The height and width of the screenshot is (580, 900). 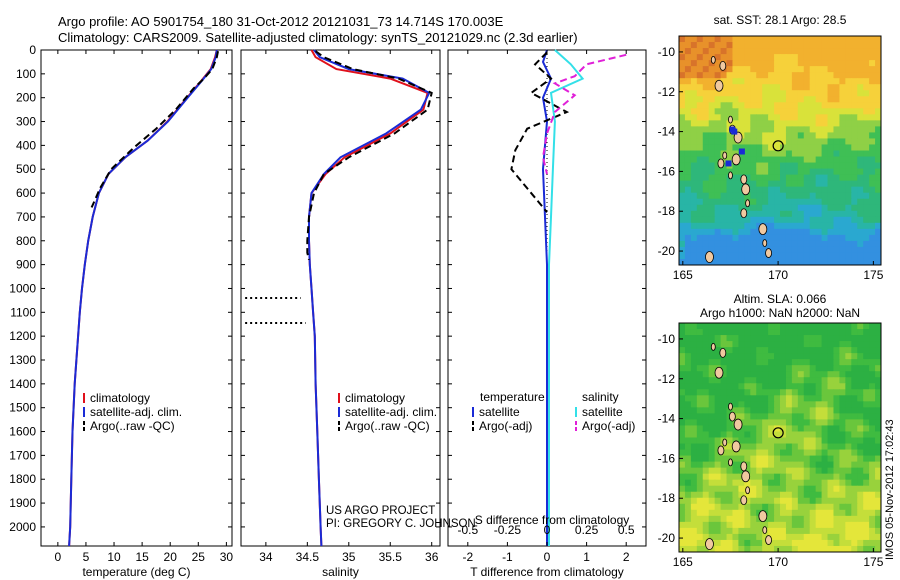 I want to click on sst-map-island, so click(x=730, y=175).